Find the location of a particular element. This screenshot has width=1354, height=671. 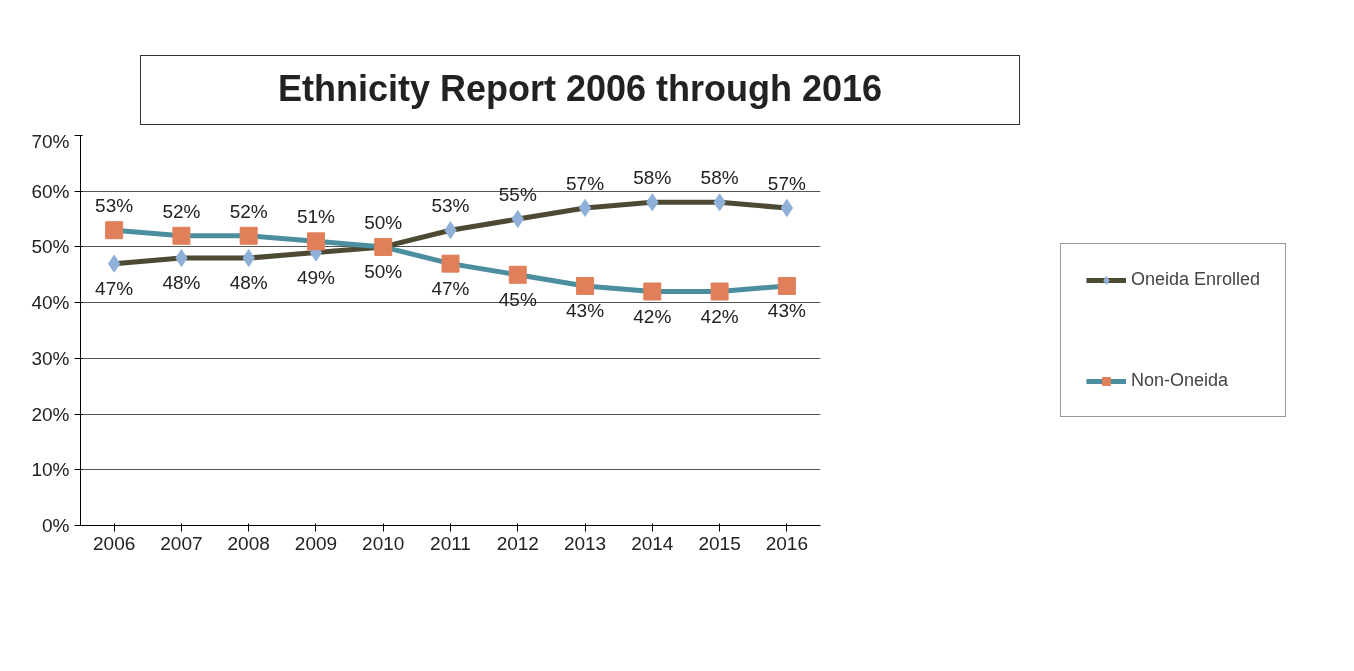

x-tick-label: 2012 is located at coordinates (517, 543).